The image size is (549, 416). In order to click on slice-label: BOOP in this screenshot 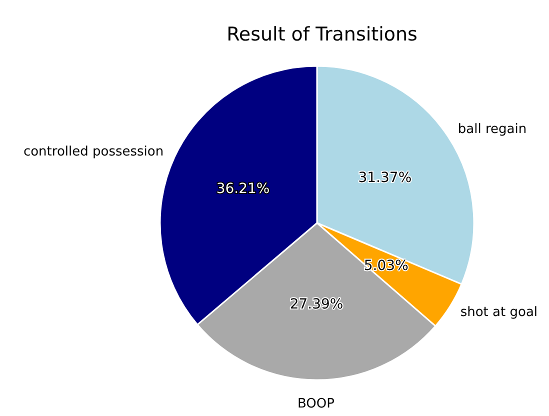, I will do `click(316, 404)`.